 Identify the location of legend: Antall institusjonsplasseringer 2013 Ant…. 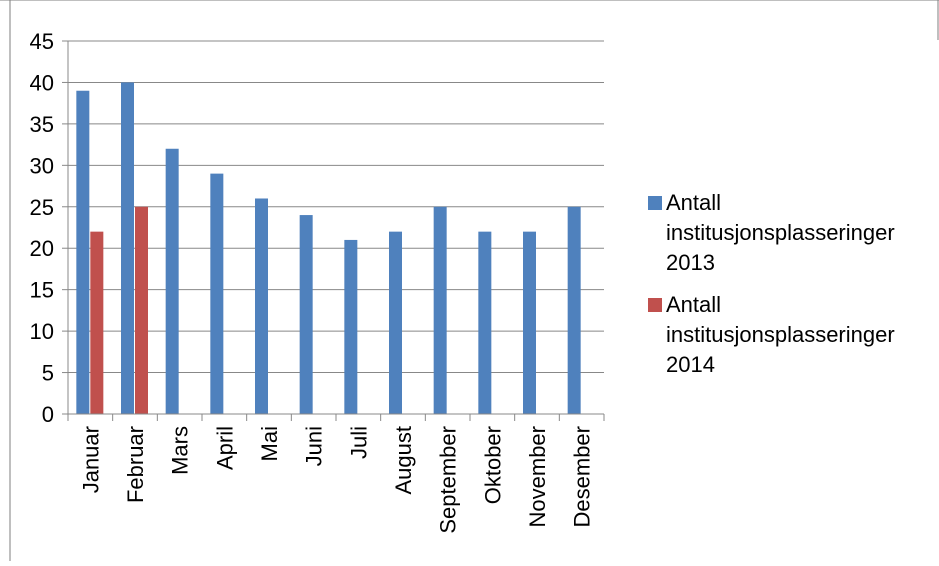
(793, 290).